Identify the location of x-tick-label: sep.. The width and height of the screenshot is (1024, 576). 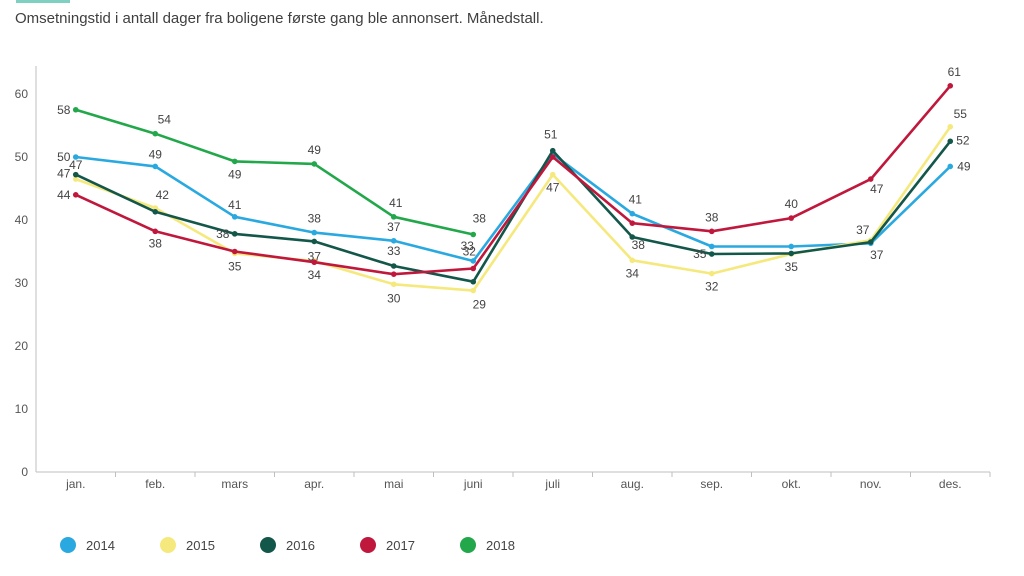
(711, 484).